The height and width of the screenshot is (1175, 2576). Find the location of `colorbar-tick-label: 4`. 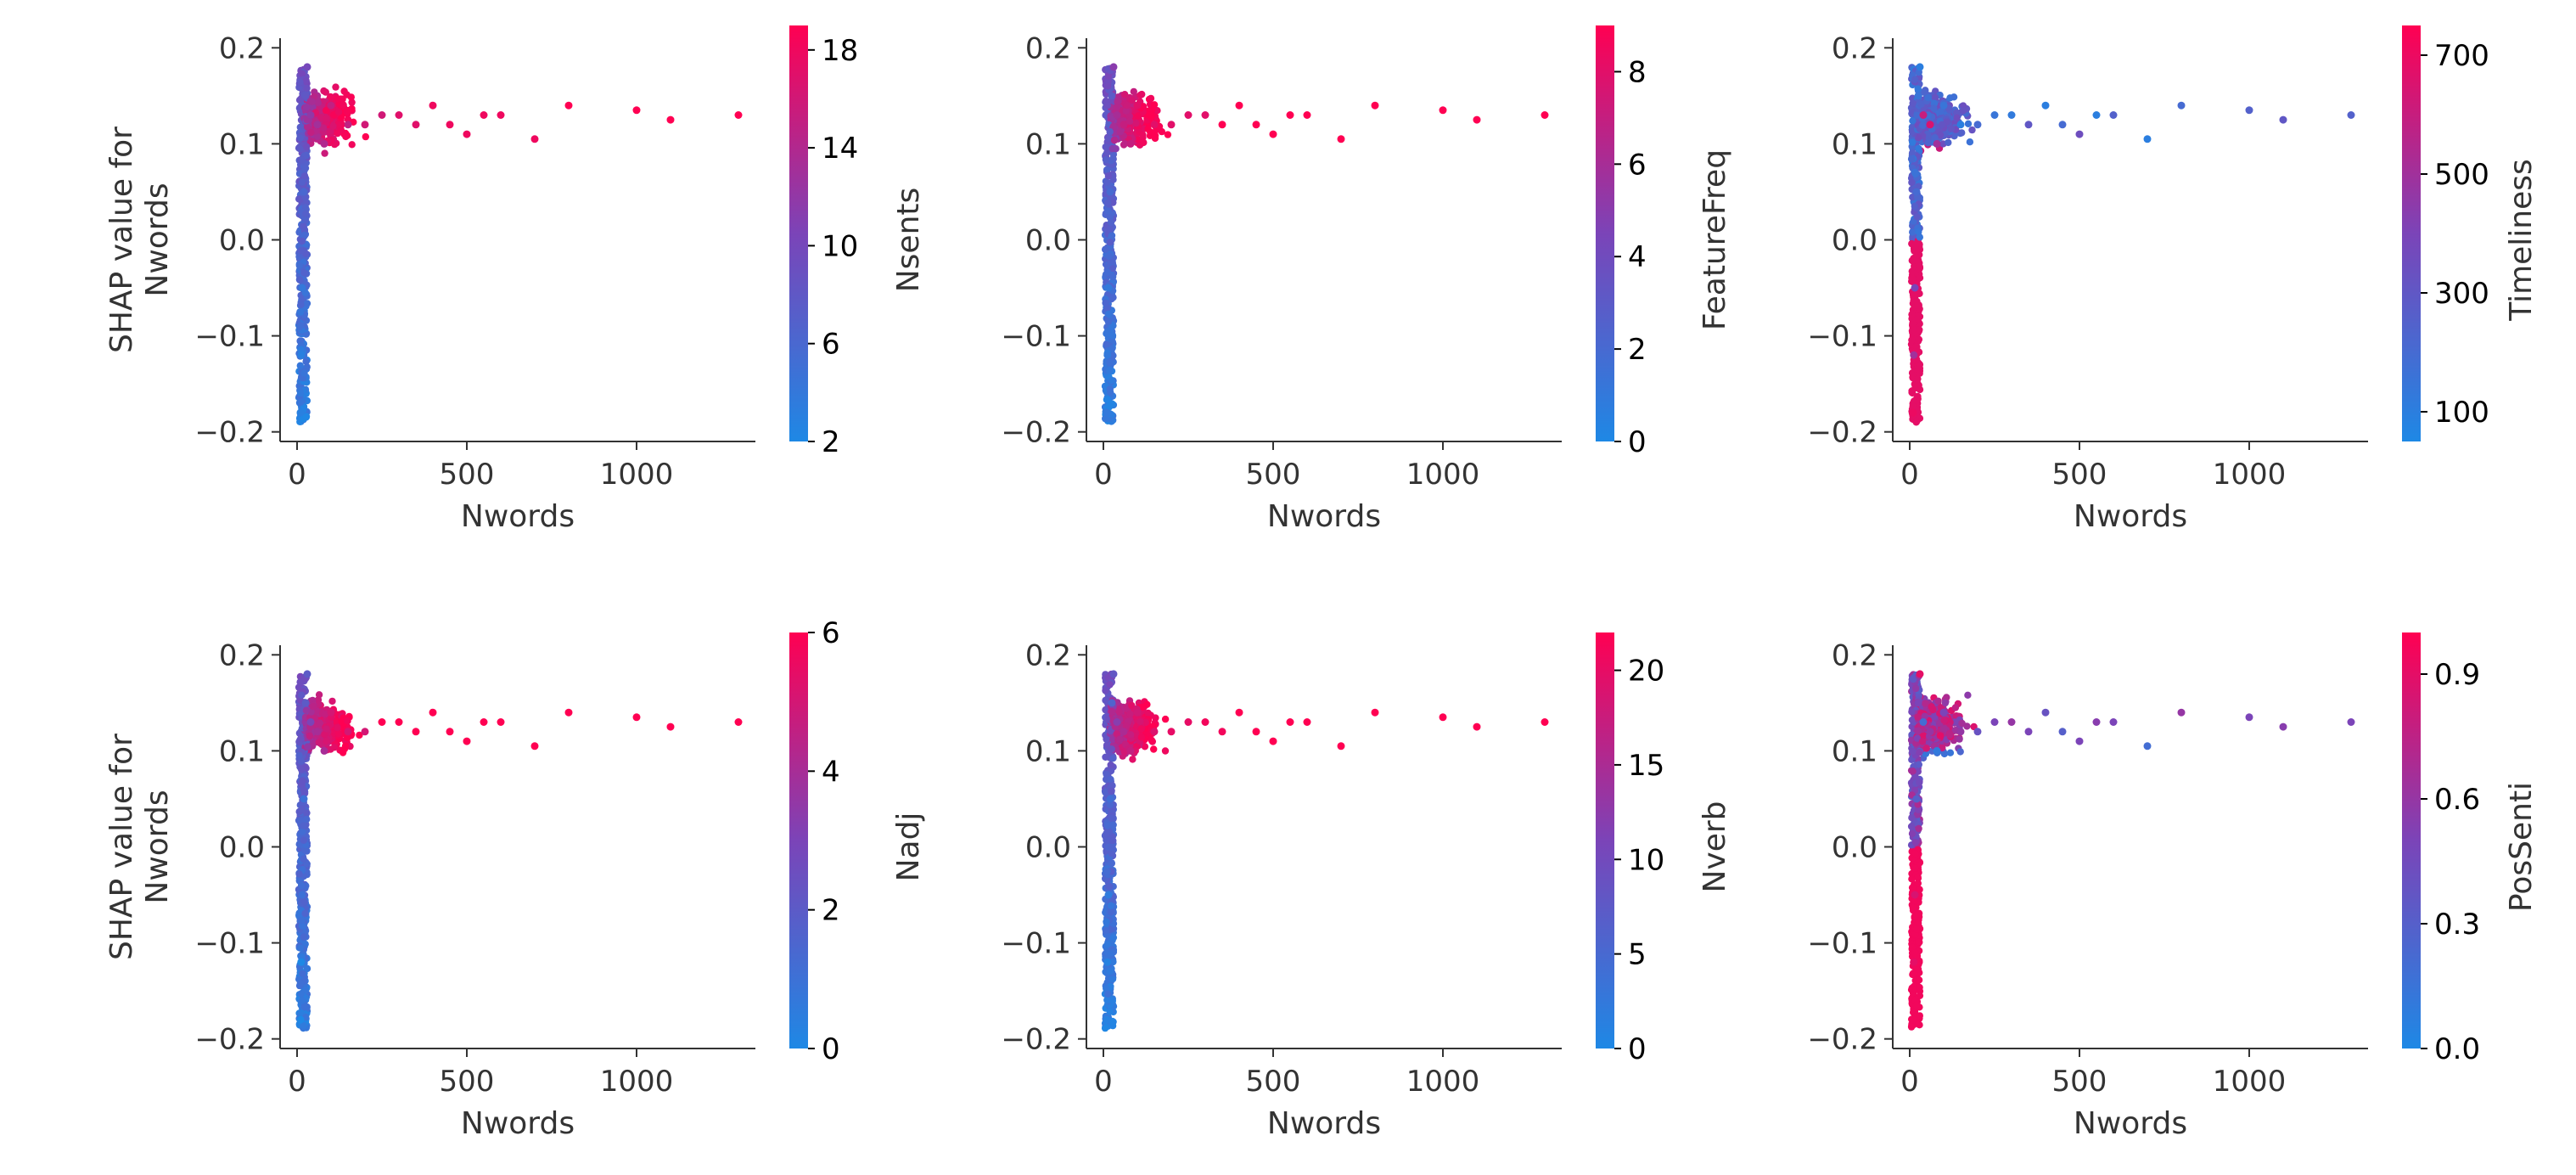

colorbar-tick-label: 4 is located at coordinates (1637, 257).